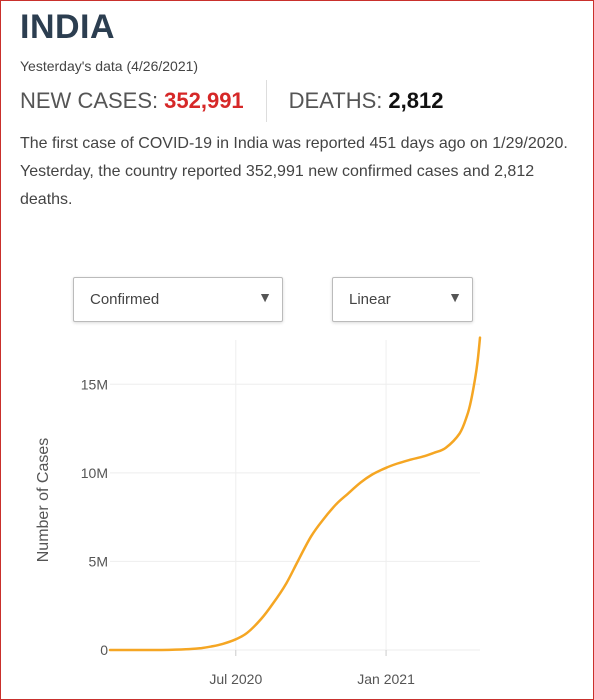 The height and width of the screenshot is (700, 594). I want to click on y-tick-label: 10M, so click(94, 473).